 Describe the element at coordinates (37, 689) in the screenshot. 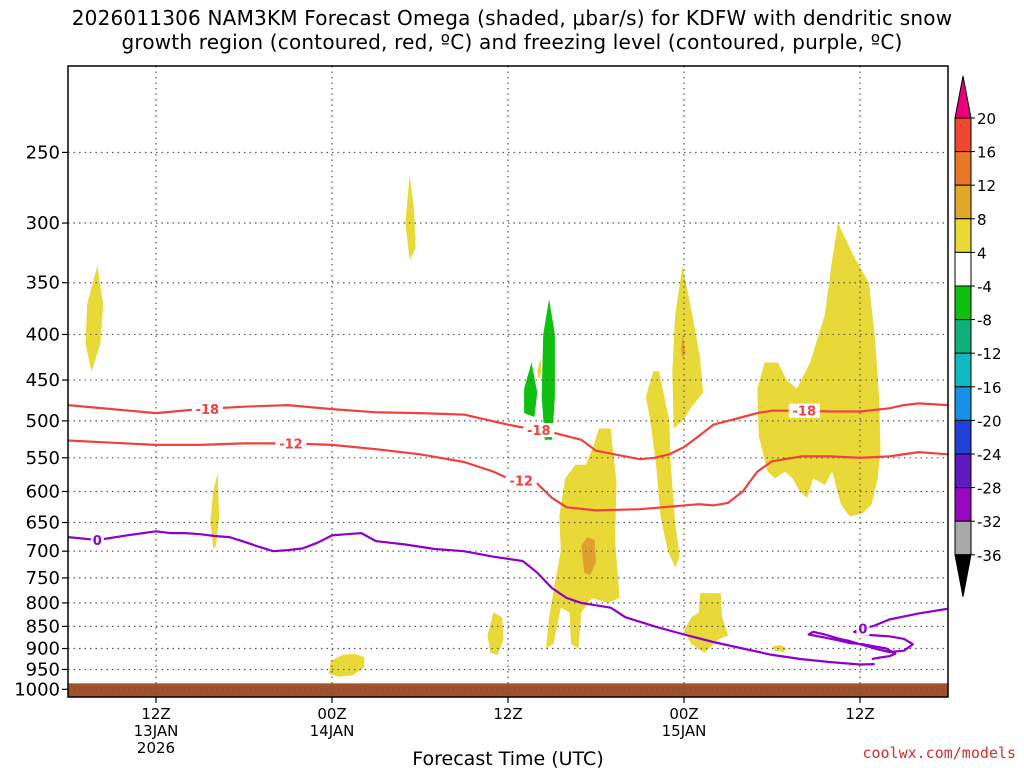

I see `y-tick-label-1000: 1000` at that location.